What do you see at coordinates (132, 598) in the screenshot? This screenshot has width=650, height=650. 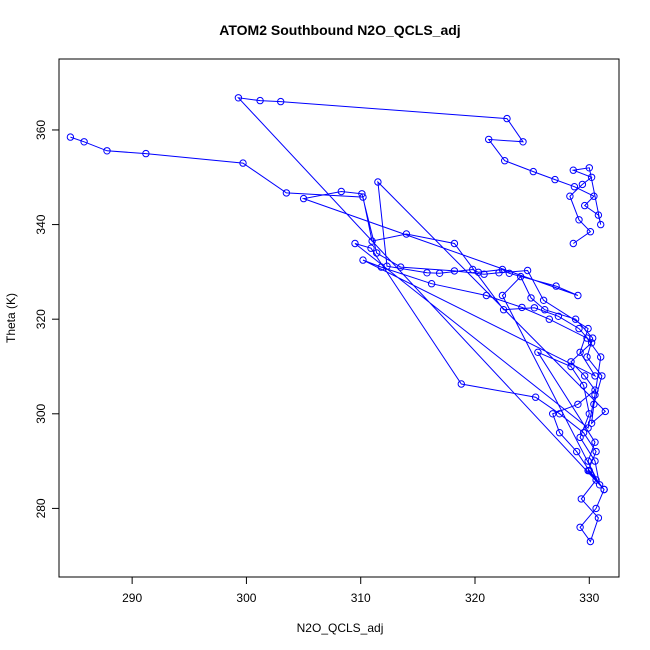 I see `x-tick-label: 290` at bounding box center [132, 598].